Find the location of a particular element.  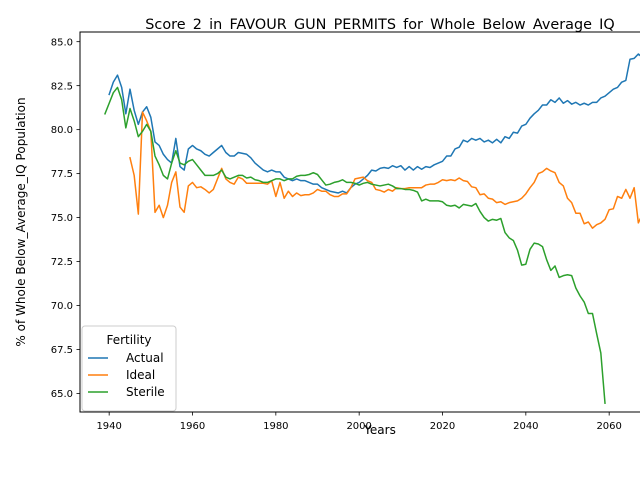

x-tick-label: 1960 is located at coordinates (192, 426).